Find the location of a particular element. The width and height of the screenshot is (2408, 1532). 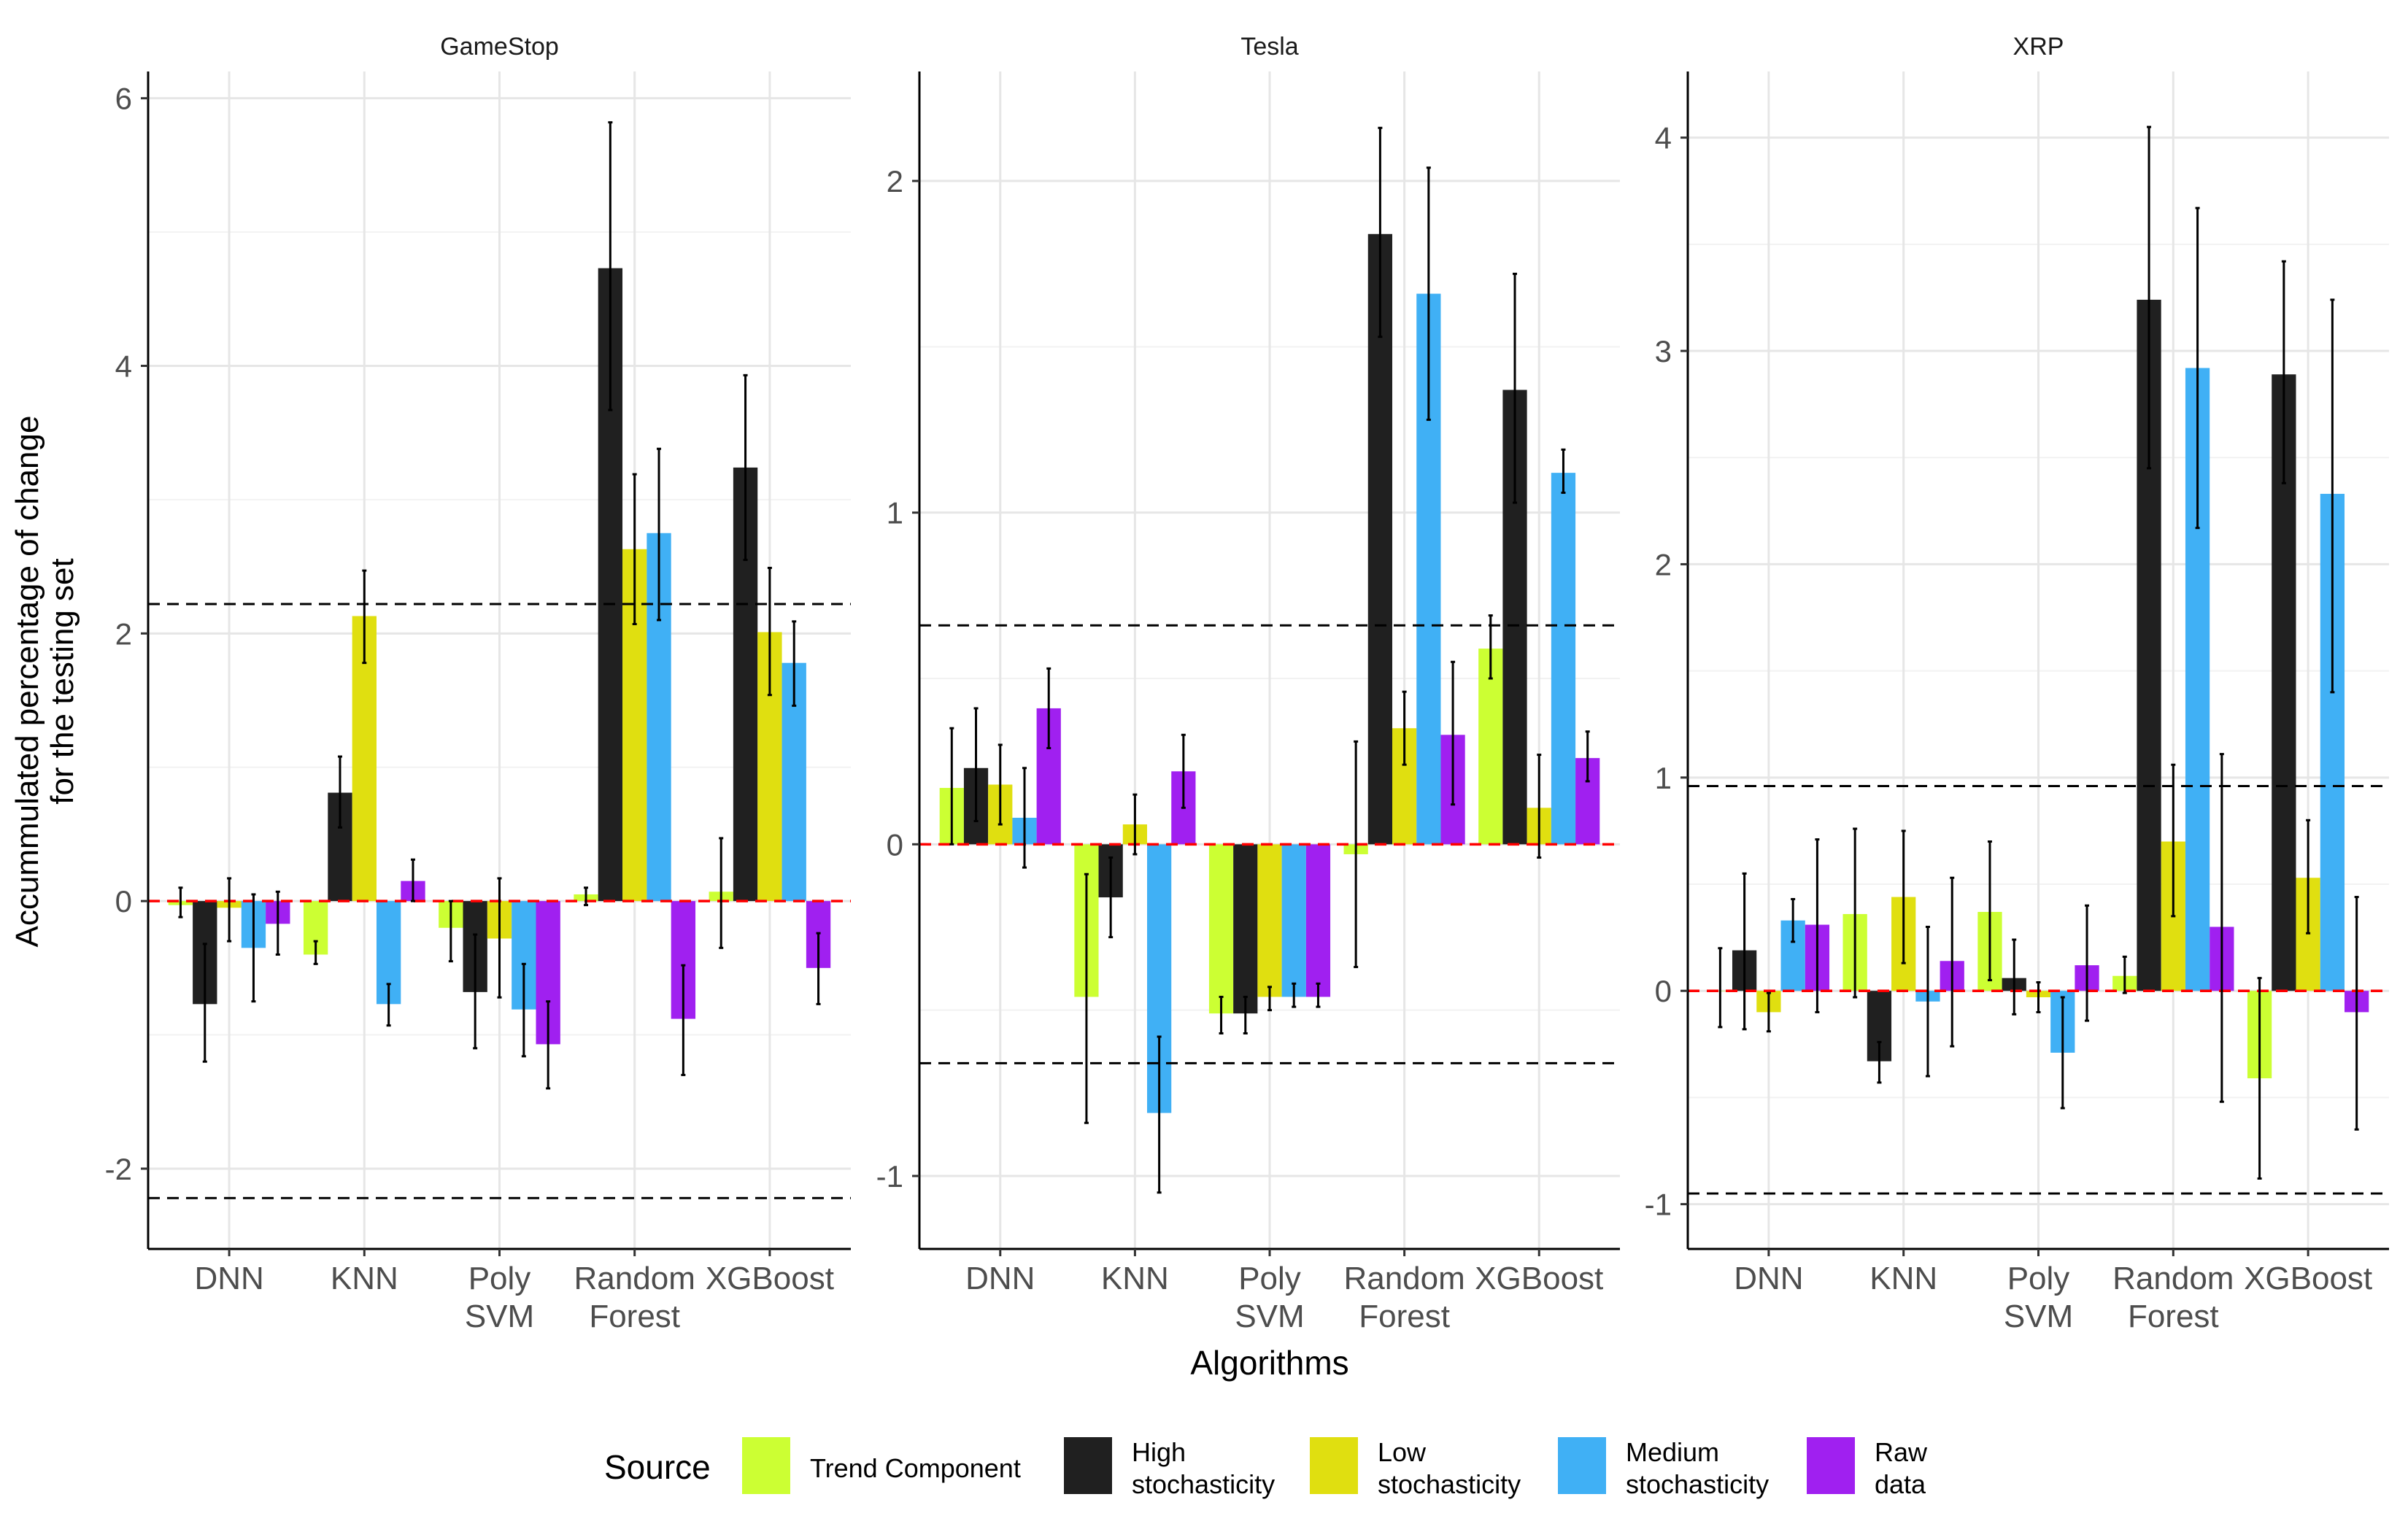

y-axis-label-line-1: Accummulated percentage of change is located at coordinates (27, 682).